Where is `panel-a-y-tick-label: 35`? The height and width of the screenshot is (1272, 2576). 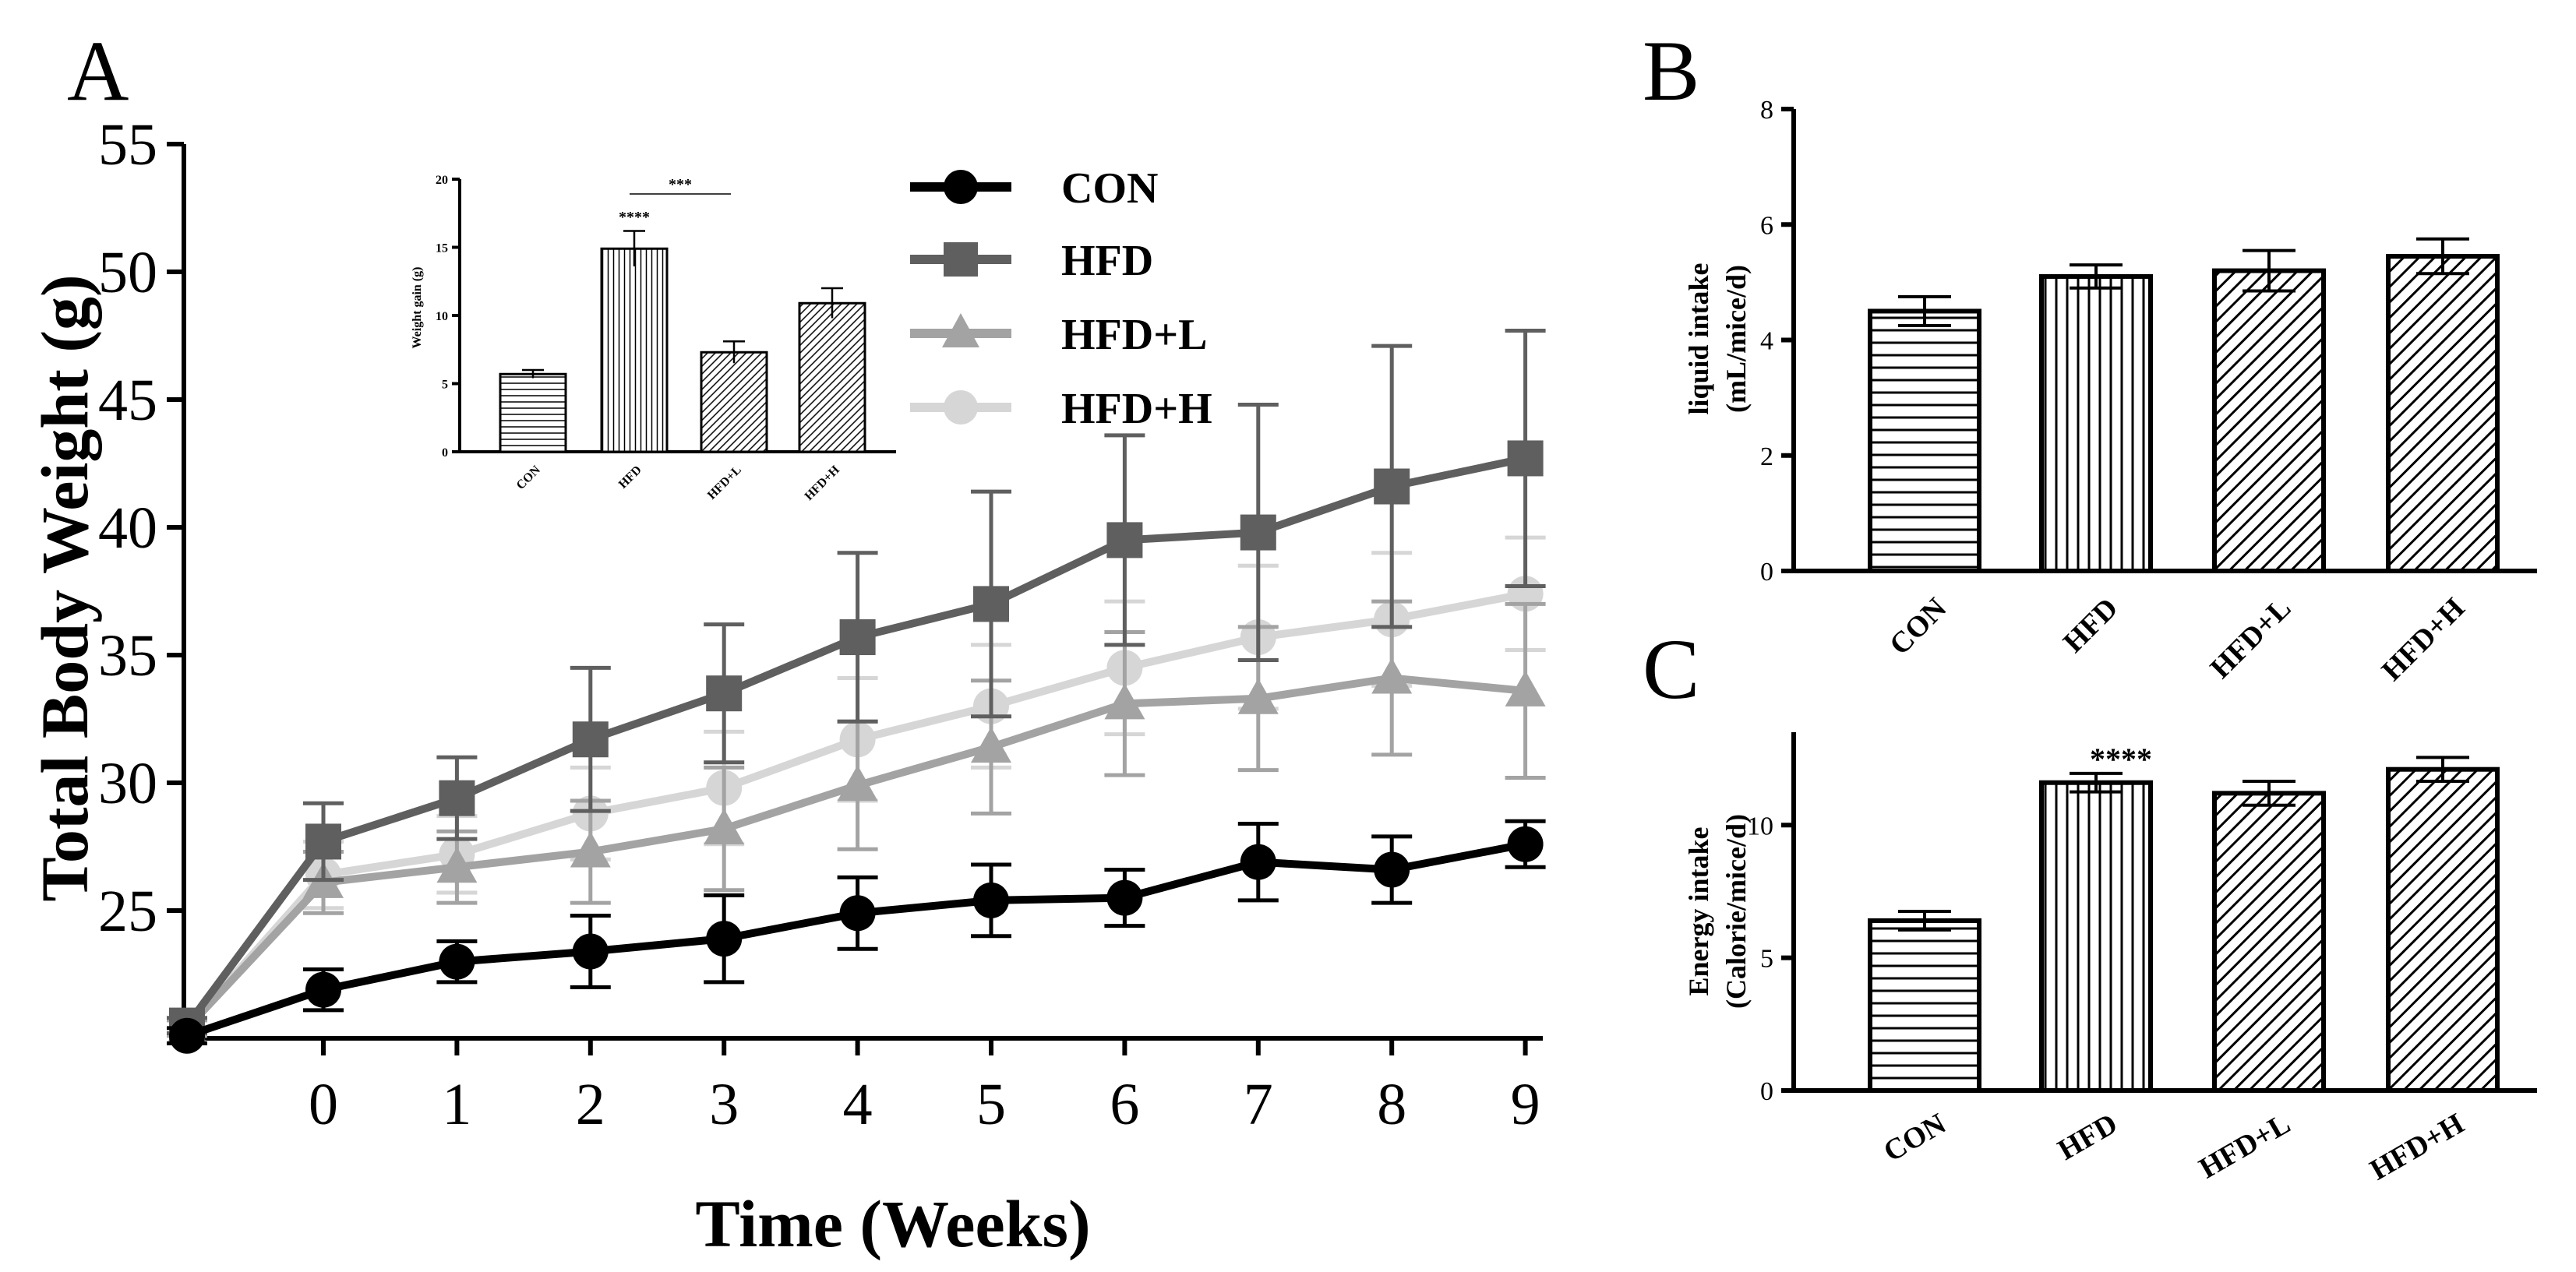
panel-a-y-tick-label: 35 is located at coordinates (127, 656).